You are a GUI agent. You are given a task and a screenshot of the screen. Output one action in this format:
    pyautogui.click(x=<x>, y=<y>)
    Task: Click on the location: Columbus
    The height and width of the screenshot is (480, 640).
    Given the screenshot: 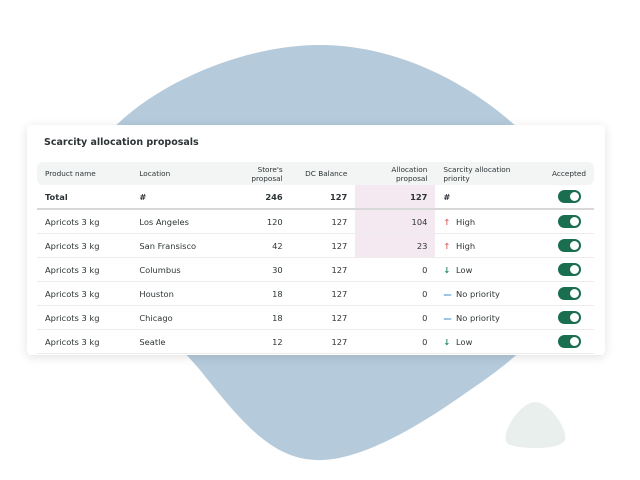 What is the action you would take?
    pyautogui.click(x=174, y=269)
    